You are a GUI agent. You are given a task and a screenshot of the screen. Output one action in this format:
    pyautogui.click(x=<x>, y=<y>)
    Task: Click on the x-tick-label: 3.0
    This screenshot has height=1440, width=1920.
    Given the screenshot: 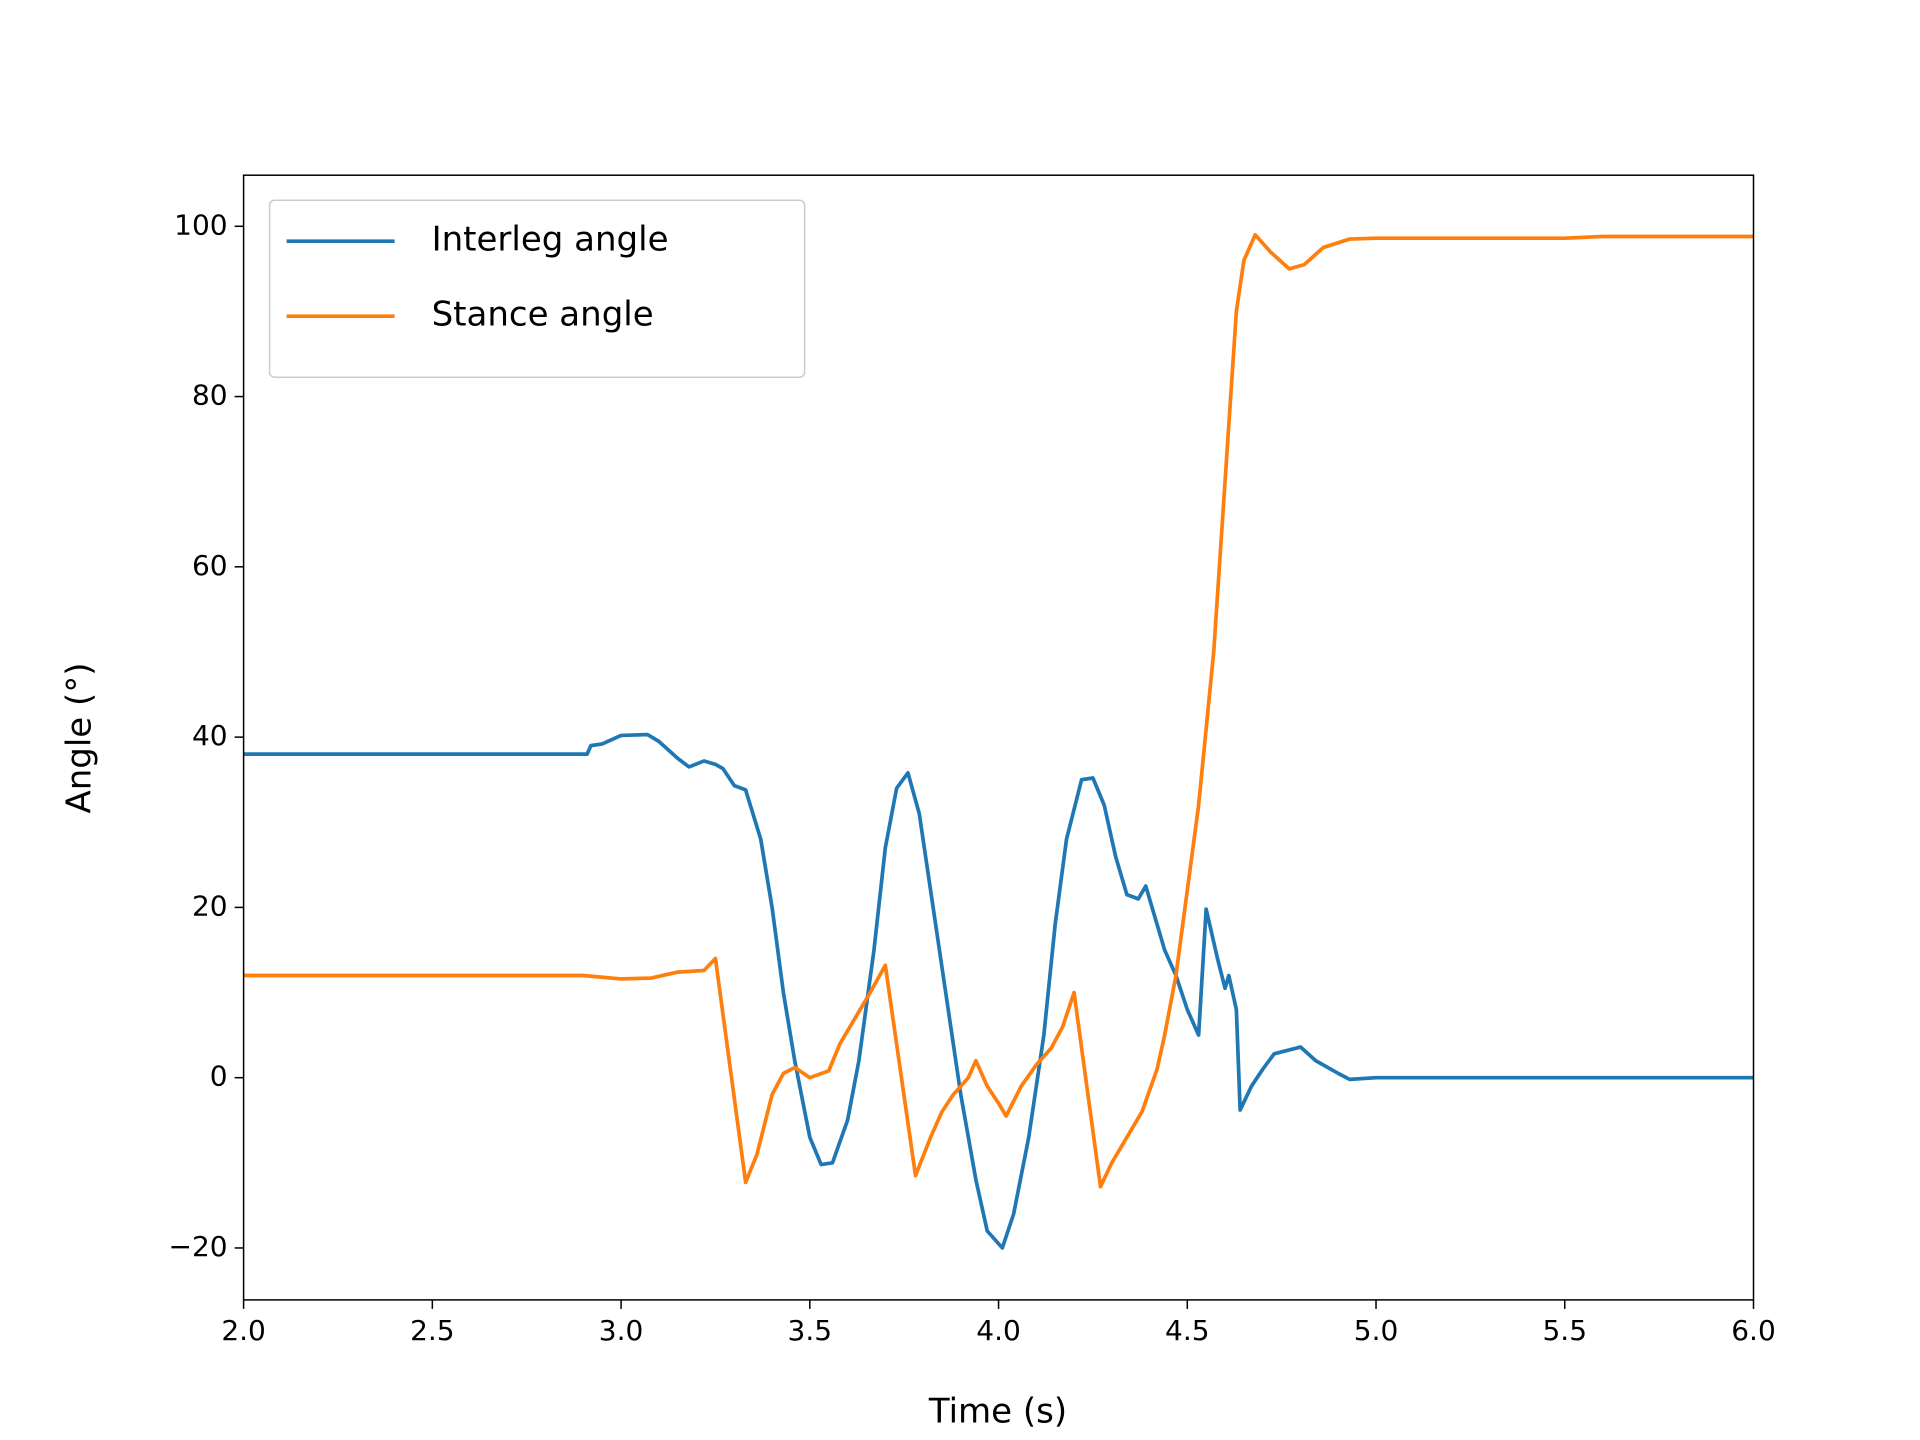 What is the action you would take?
    pyautogui.click(x=621, y=1330)
    